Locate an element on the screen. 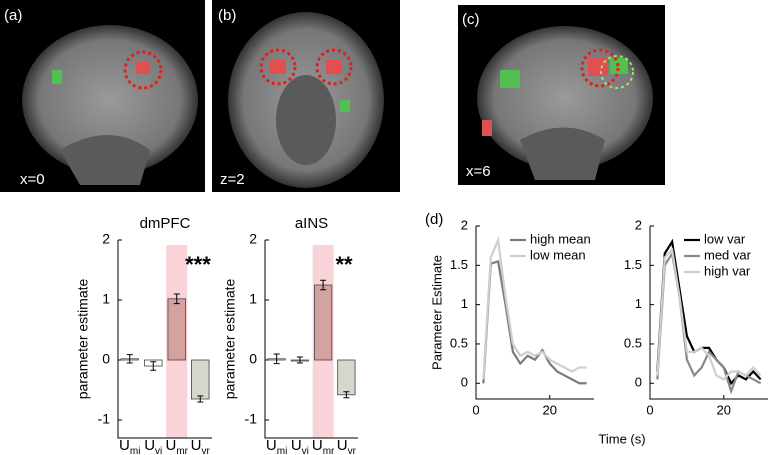 Image resolution: width=780 pixels, height=455 pixels. legend-label: low mean is located at coordinates (558, 254).